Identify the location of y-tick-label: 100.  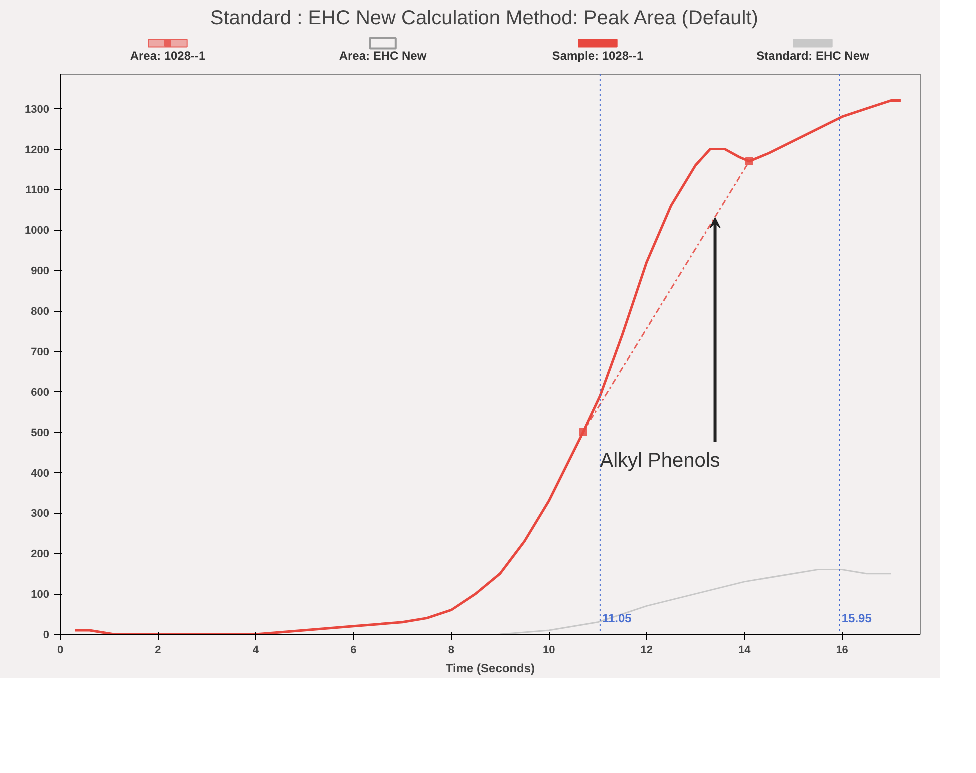
(40, 595).